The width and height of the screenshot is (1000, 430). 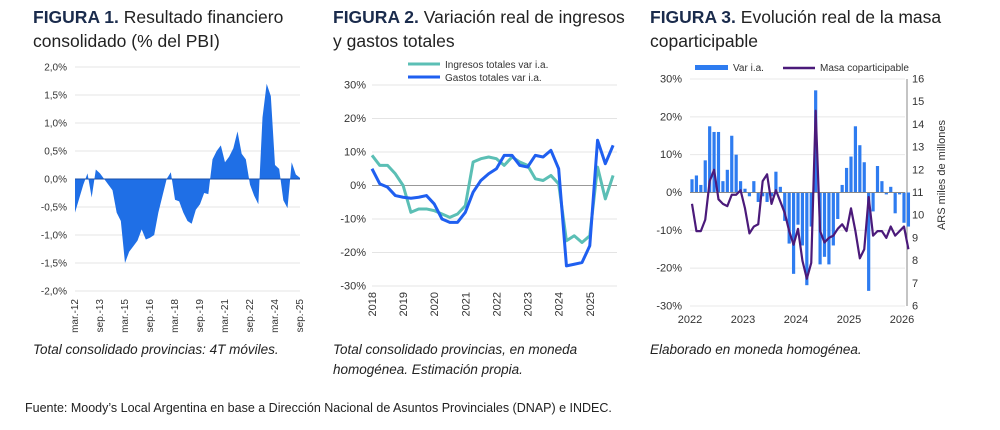 What do you see at coordinates (54, 264) in the screenshot?
I see `y-tick-label: -1,5%` at bounding box center [54, 264].